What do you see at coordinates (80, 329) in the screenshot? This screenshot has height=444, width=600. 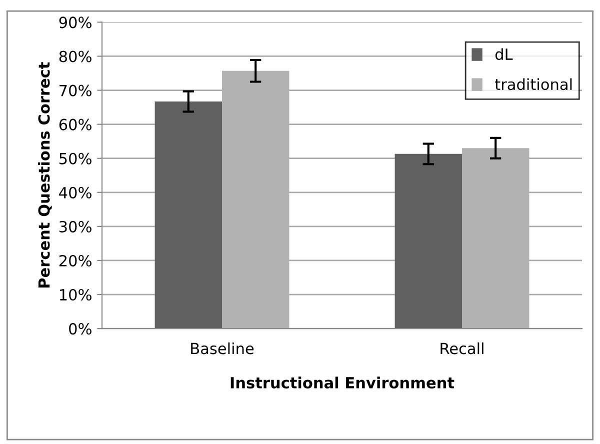 I see `y-tick-label: 0%` at bounding box center [80, 329].